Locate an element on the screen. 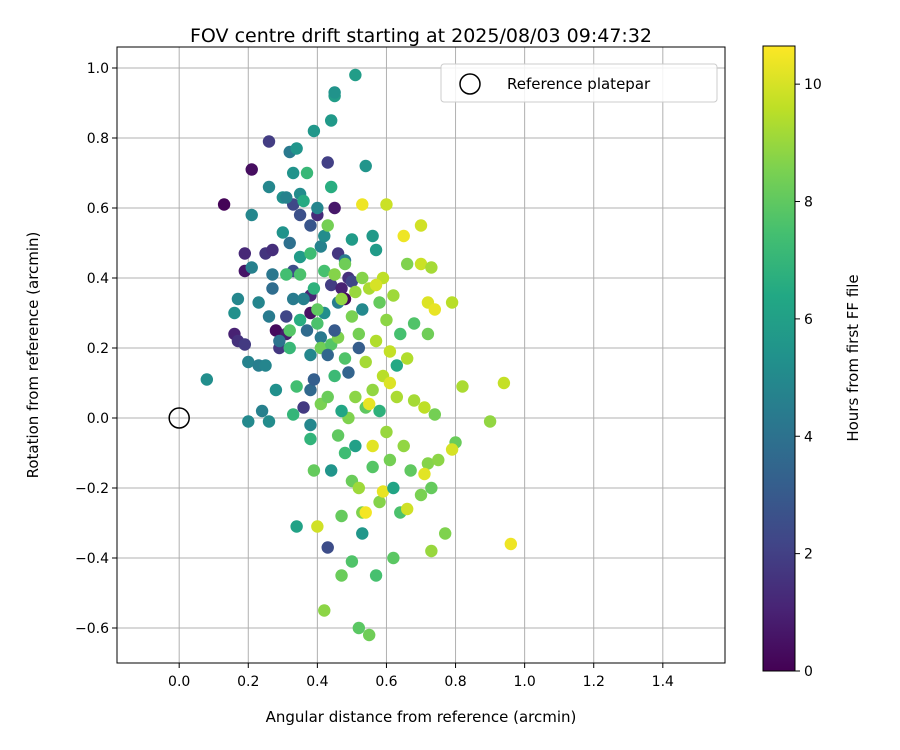  y-tick-label: 0.2 is located at coordinates (98, 349).